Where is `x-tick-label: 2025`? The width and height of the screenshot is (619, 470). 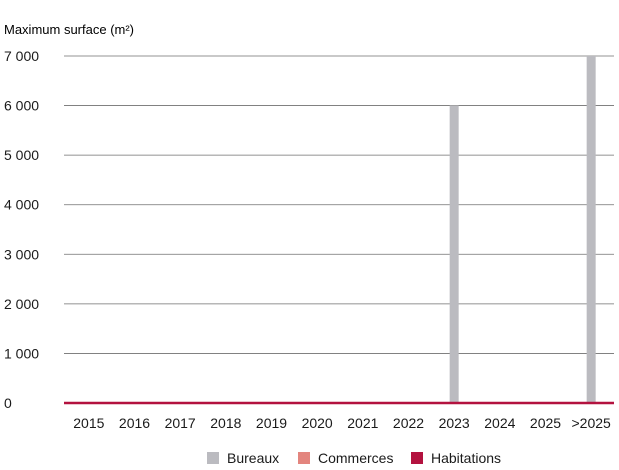
x-tick-label: 2025 is located at coordinates (545, 423).